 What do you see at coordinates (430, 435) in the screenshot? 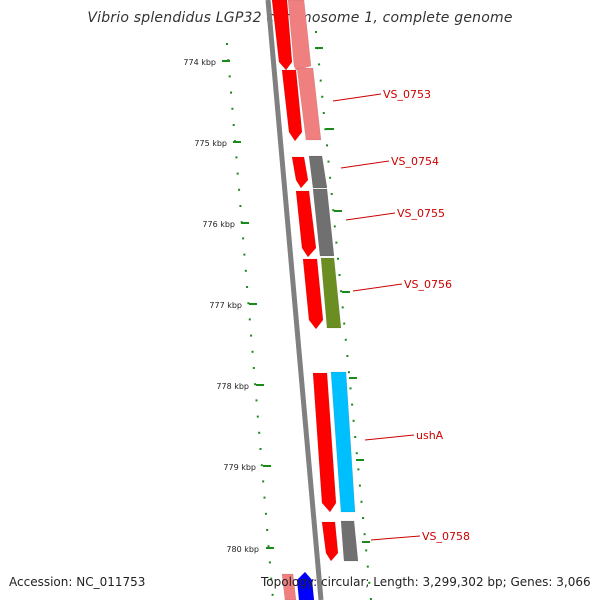
I see `gene-label: ushA` at bounding box center [430, 435].